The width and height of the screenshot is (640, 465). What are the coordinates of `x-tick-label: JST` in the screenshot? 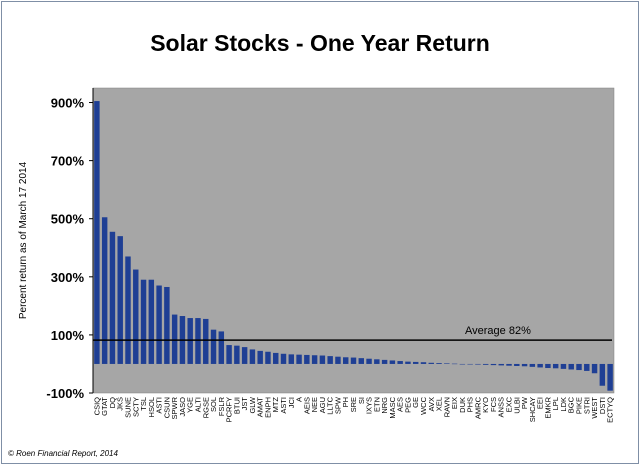 It's located at (244, 404).